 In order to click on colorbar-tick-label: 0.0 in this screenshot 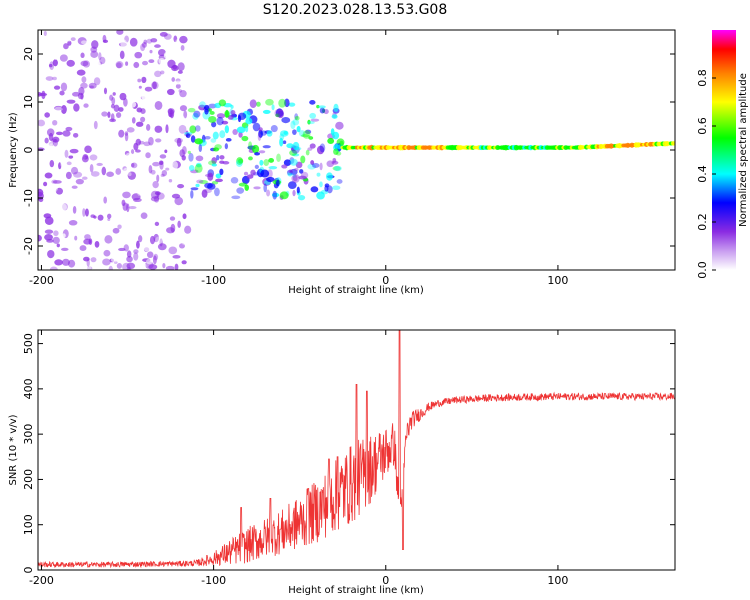, I will do `click(702, 270)`.